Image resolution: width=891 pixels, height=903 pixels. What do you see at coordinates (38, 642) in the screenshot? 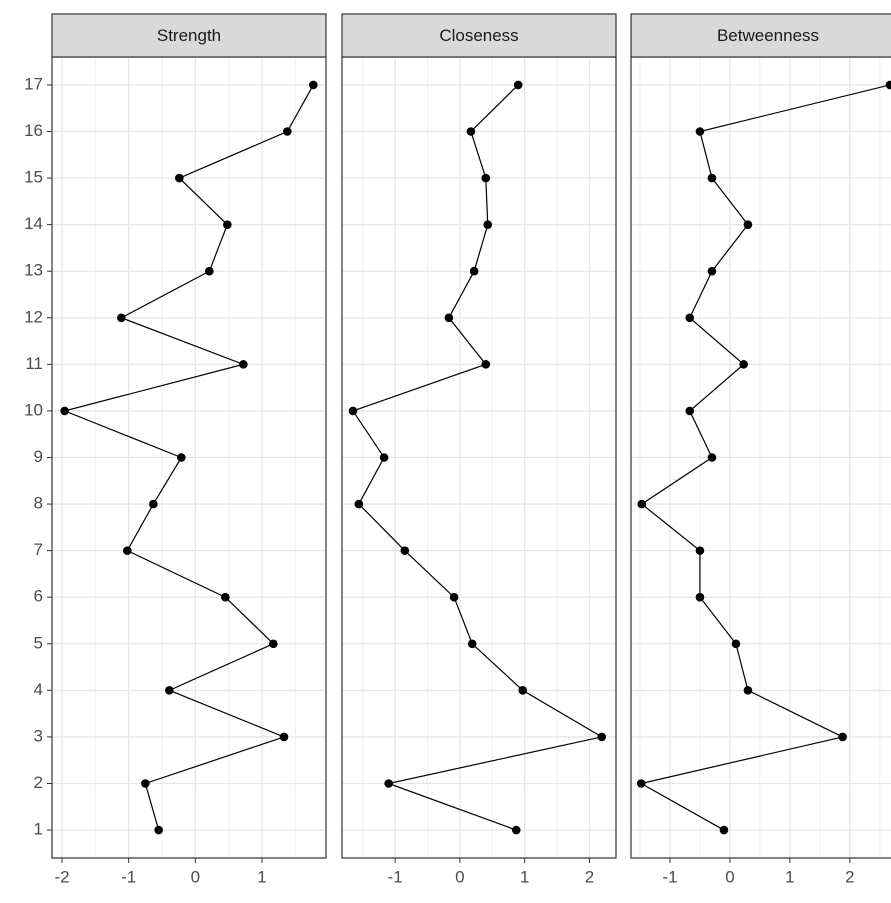
I see `y-tick-label: 5` at bounding box center [38, 642].